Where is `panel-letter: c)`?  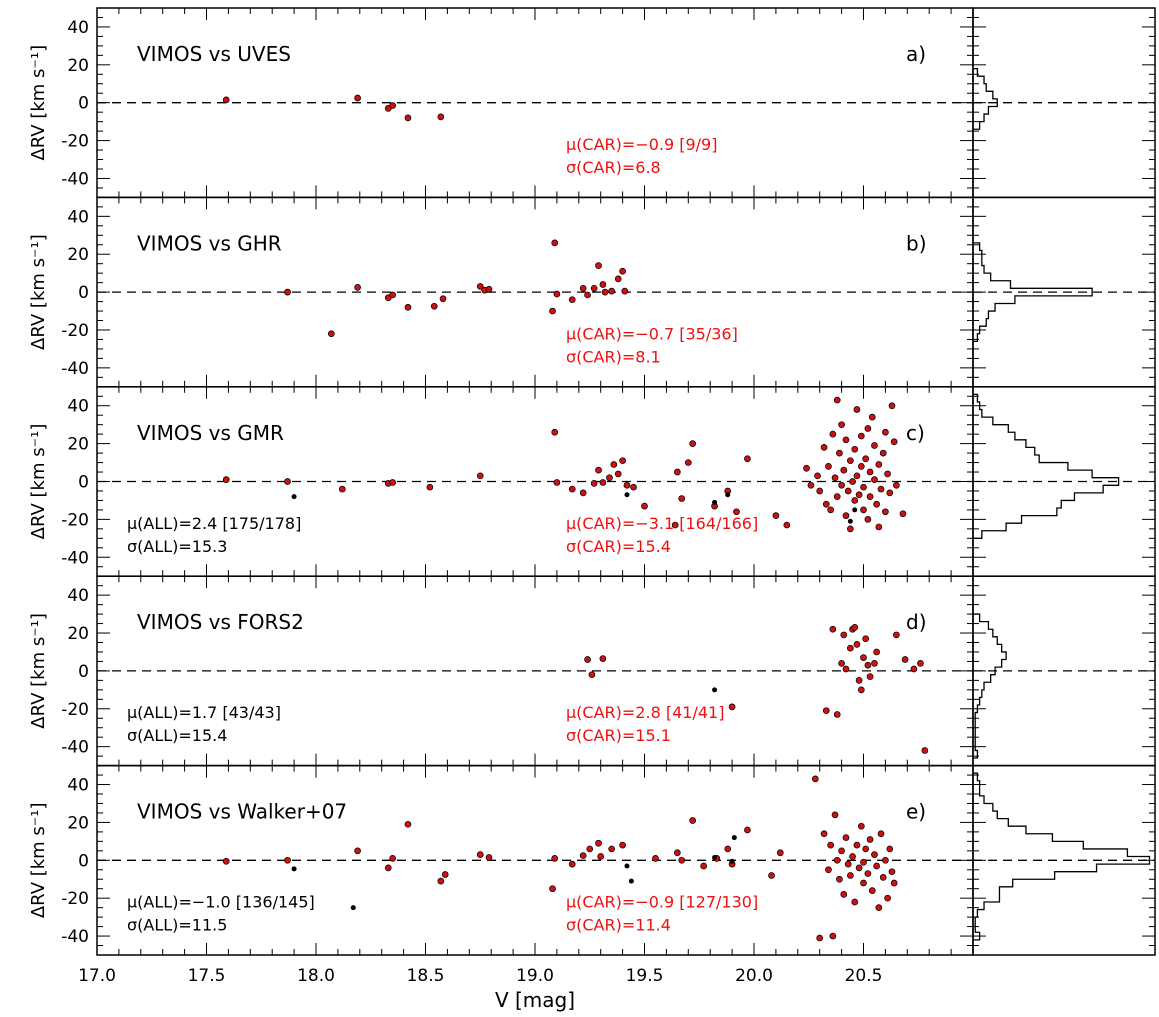
panel-letter: c) is located at coordinates (915, 433).